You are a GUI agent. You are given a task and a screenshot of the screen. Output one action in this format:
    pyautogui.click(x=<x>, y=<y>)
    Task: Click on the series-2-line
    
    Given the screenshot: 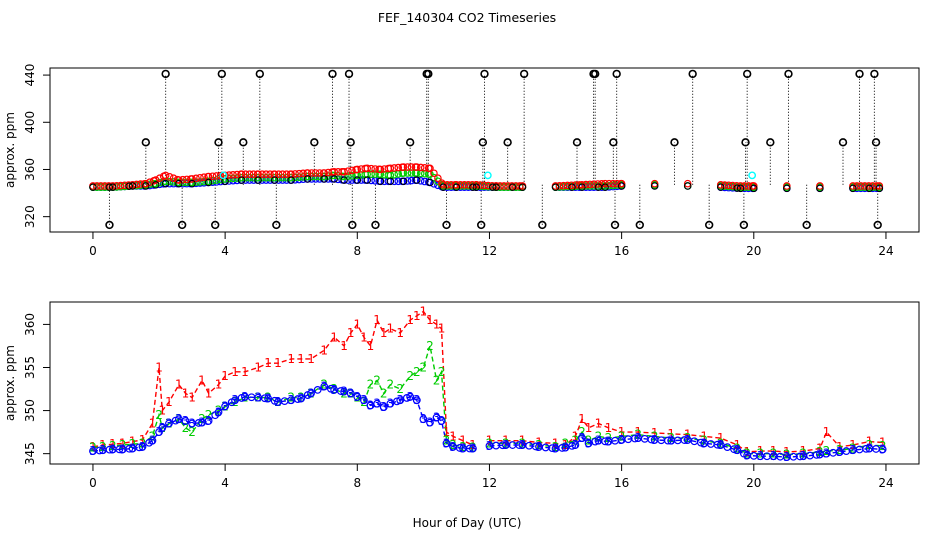 What is the action you would take?
    pyautogui.click(x=282, y=397)
    